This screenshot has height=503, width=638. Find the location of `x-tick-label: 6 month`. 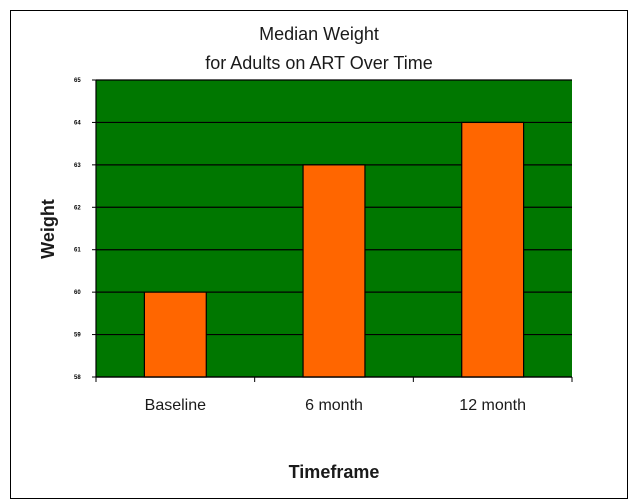

x-tick-label: 6 month is located at coordinates (334, 405).